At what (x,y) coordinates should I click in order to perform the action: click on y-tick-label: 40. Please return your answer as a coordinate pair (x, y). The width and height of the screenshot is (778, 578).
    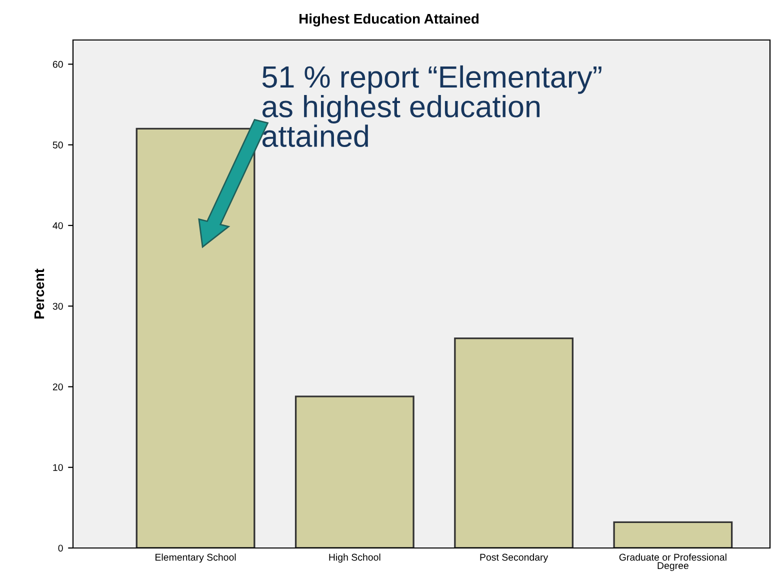
    Looking at the image, I should click on (57, 226).